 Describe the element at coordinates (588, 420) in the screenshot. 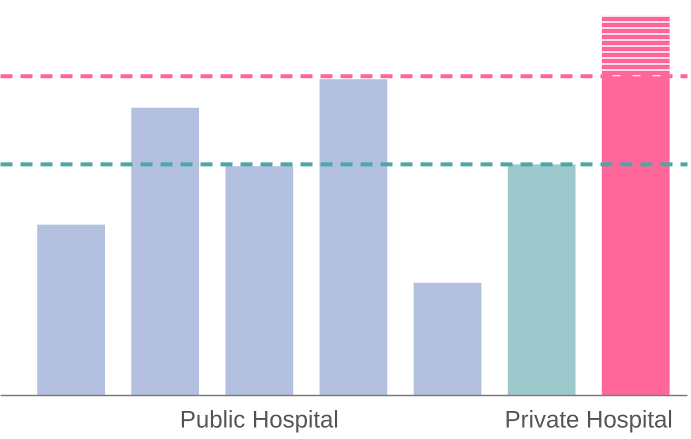

I see `text: Private Hospital` at that location.